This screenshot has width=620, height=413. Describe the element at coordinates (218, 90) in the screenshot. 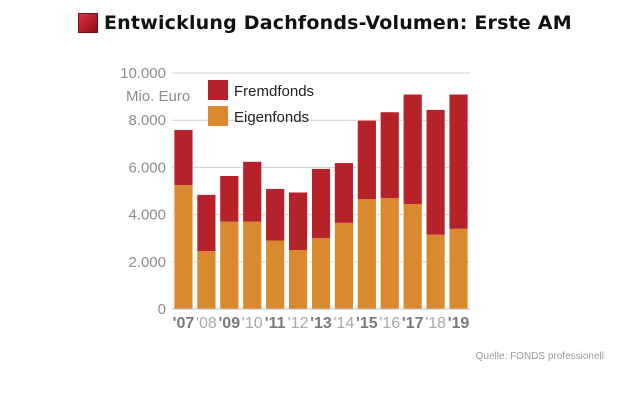

I see `legend-swatch-fremdfonds` at that location.